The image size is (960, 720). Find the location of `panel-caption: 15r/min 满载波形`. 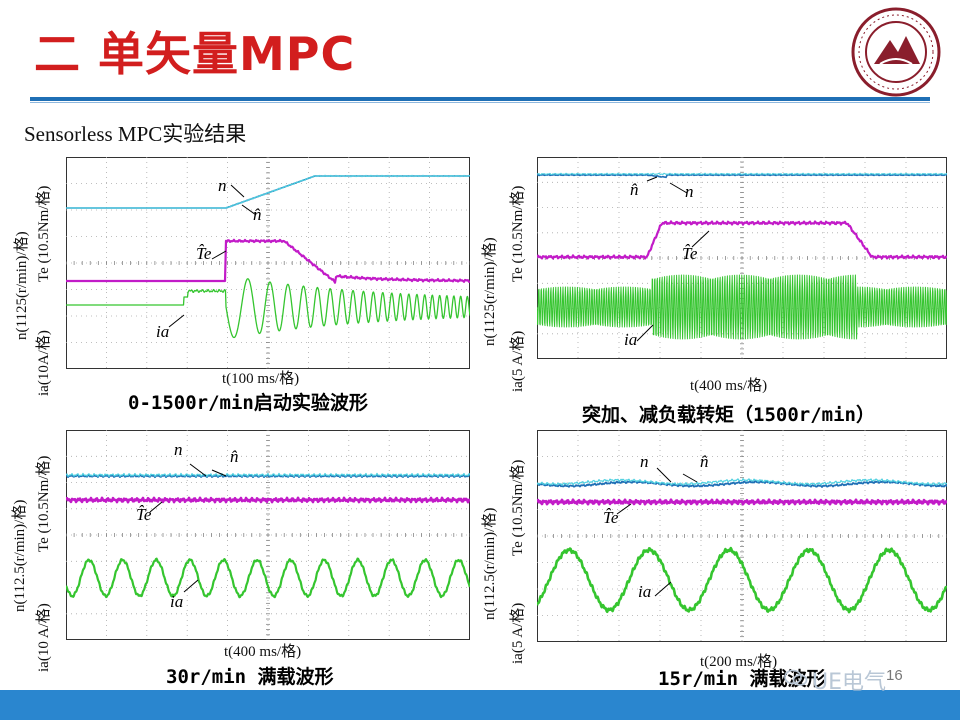

panel-caption: 15r/min 满载波形 is located at coordinates (742, 679).